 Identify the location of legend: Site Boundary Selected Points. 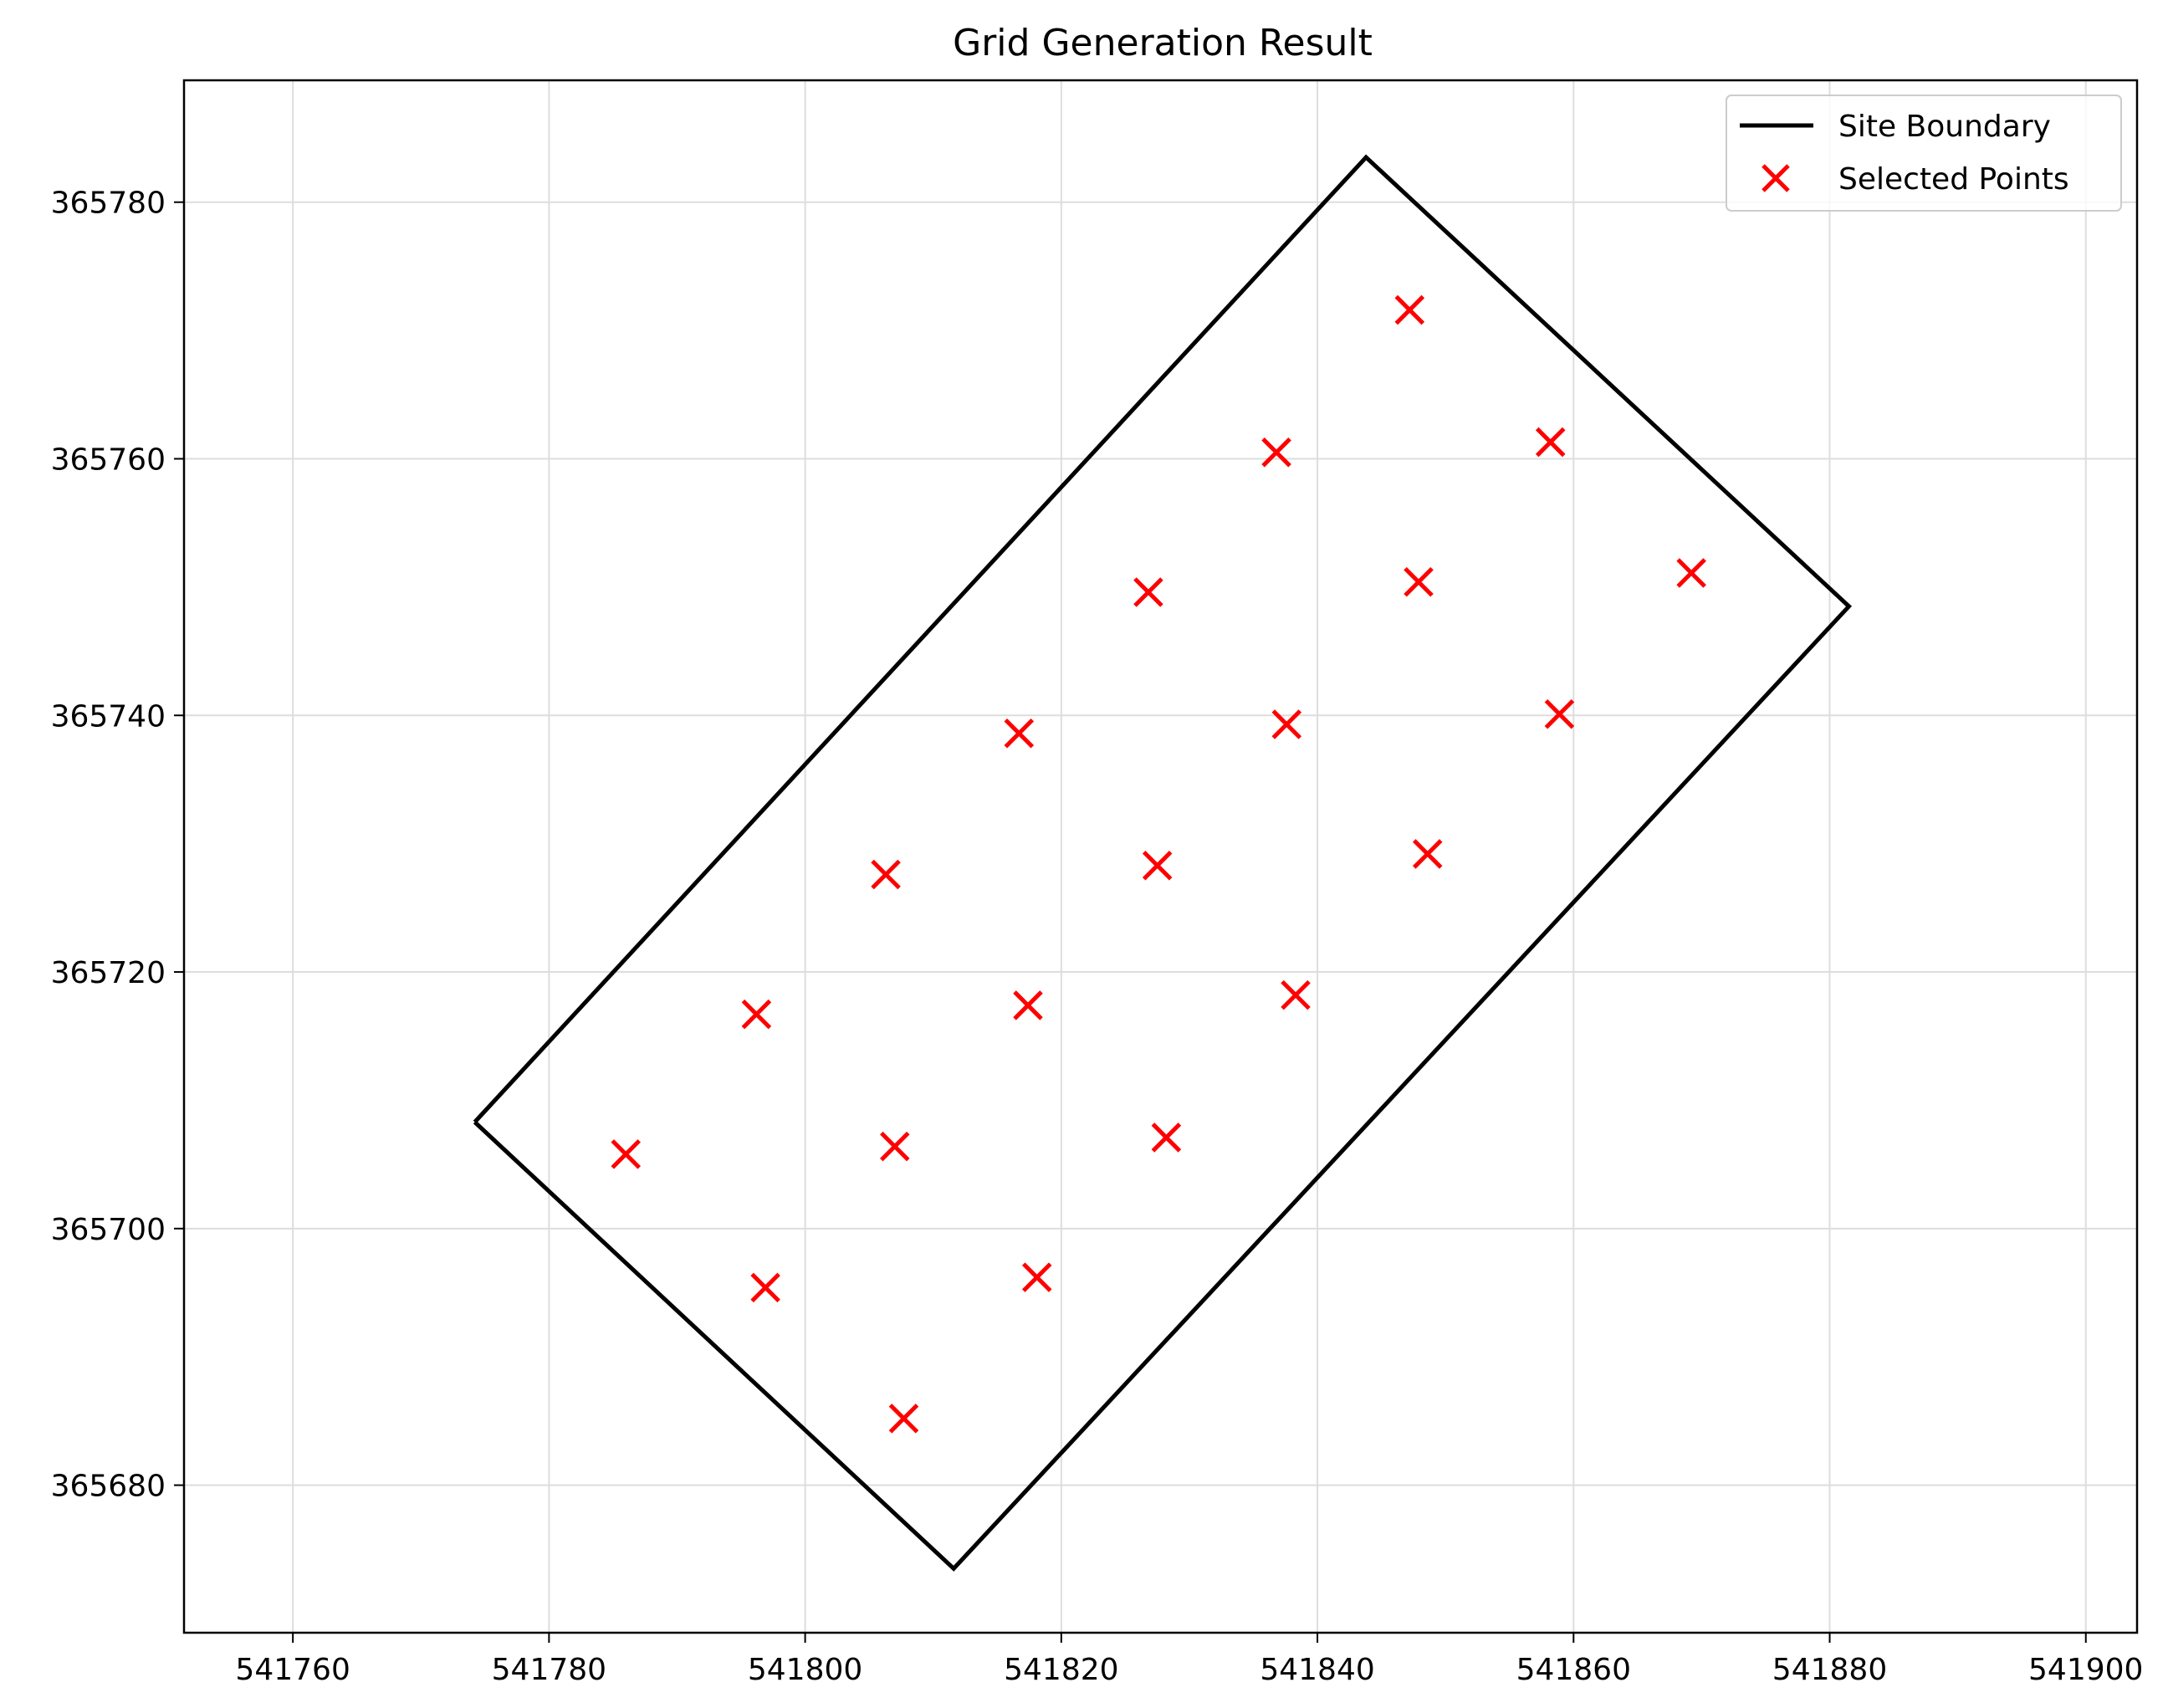
(1924, 154).